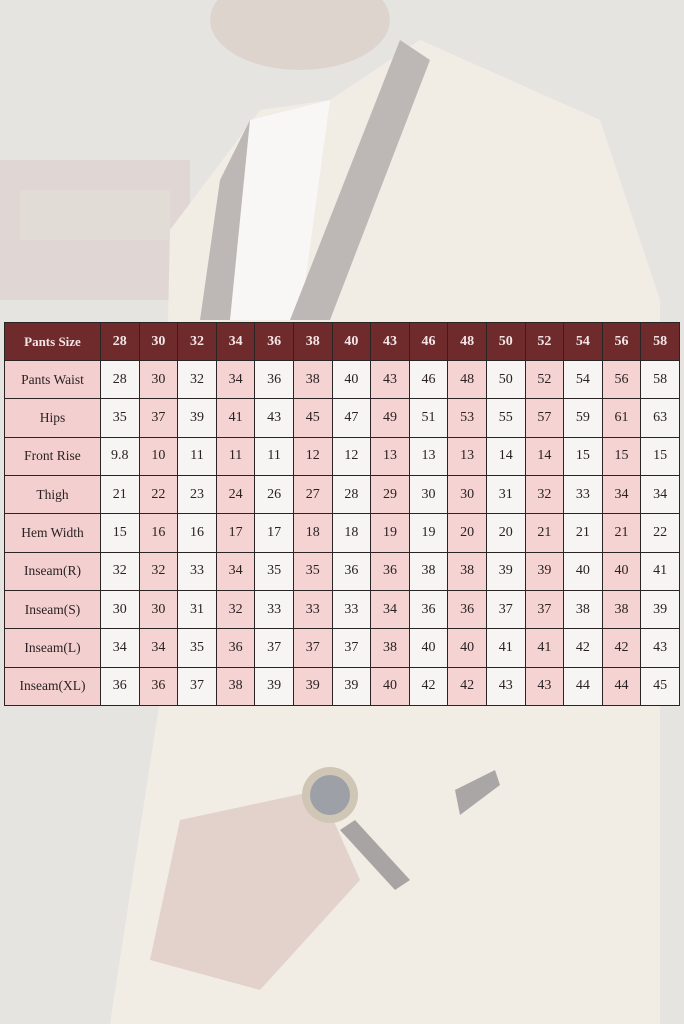  I want to click on table-row: Thigh 21 22 23 24 26 27 28 29 30 30 31 32 33 34 34, so click(342, 494).